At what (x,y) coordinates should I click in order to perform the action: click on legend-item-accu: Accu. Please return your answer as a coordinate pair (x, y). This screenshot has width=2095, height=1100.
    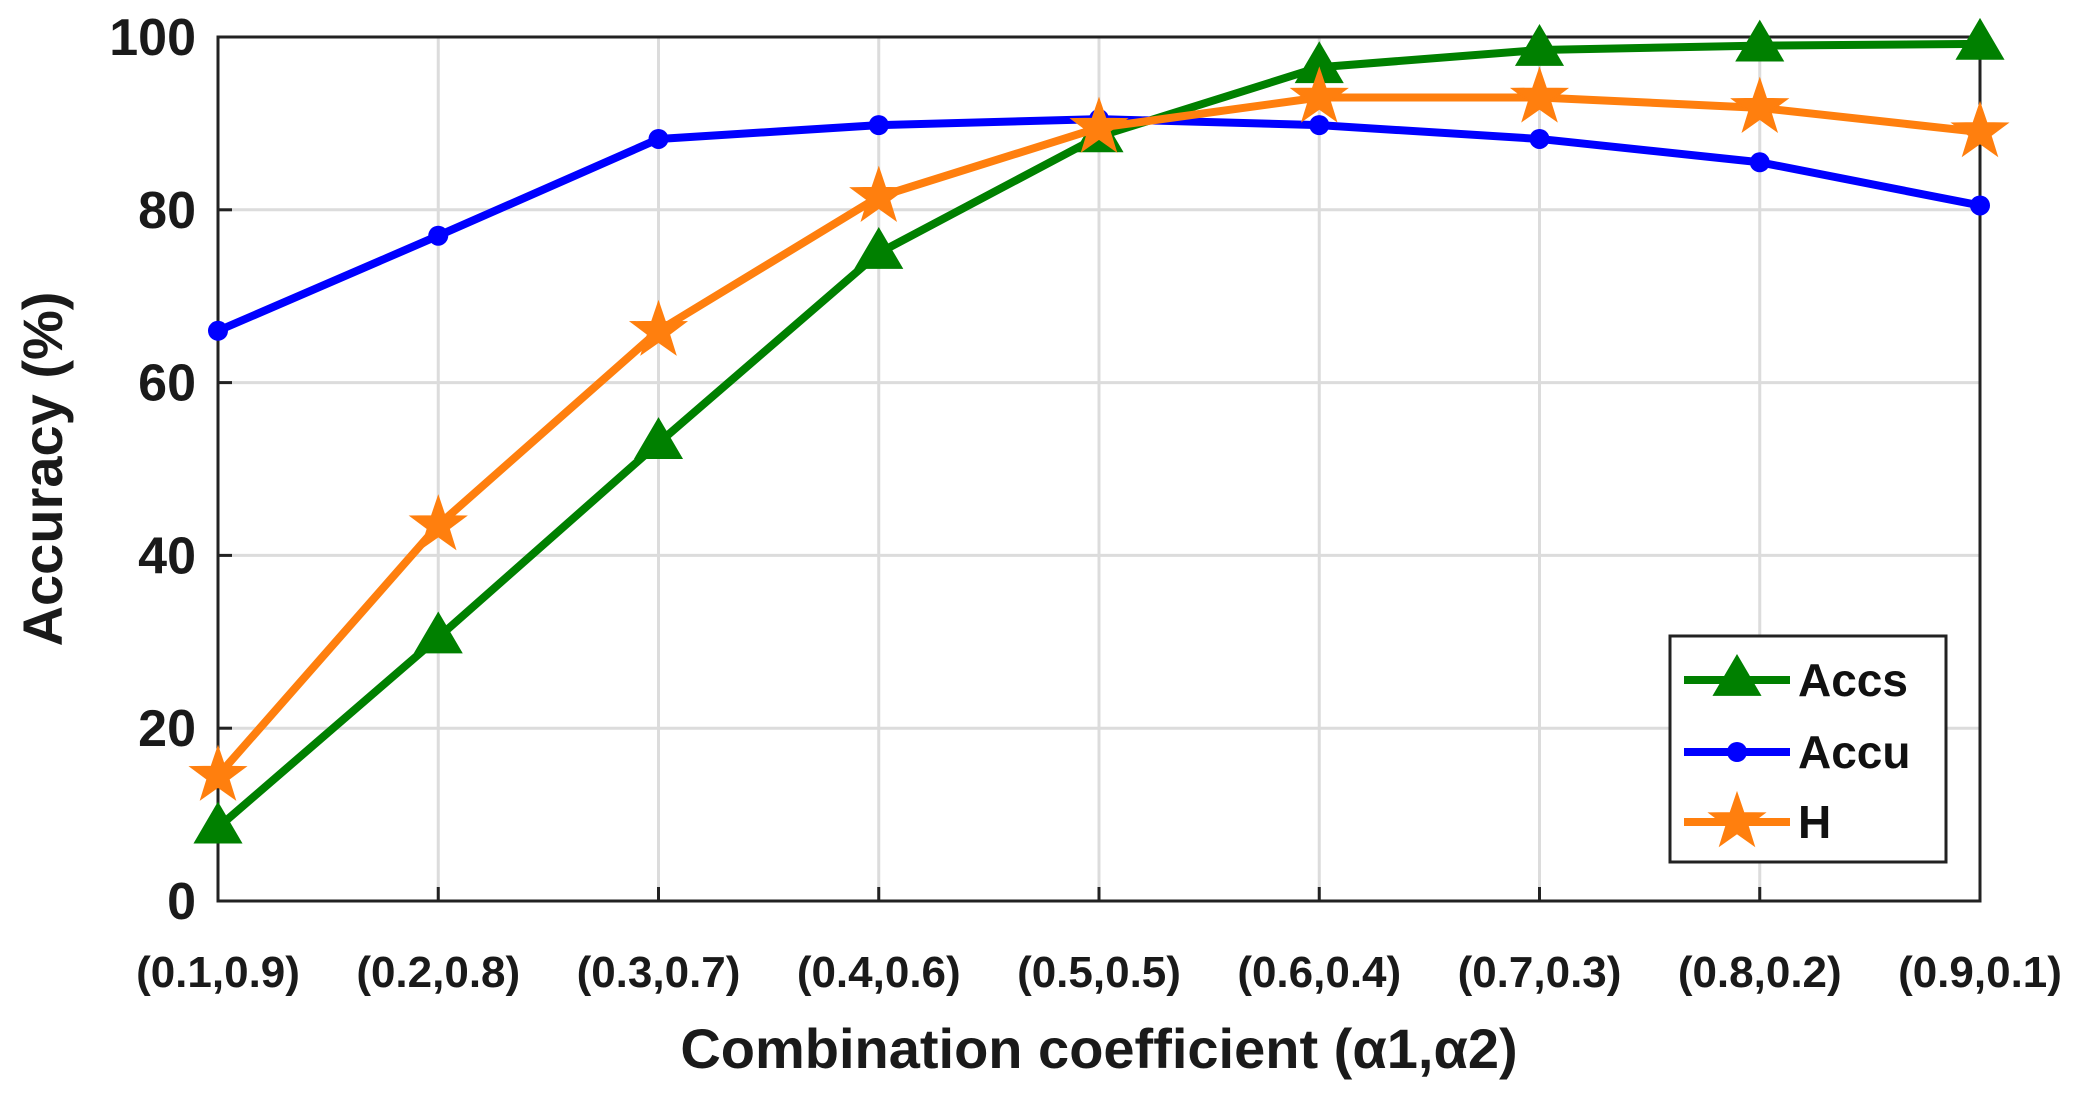
    Looking at the image, I should click on (1797, 752).